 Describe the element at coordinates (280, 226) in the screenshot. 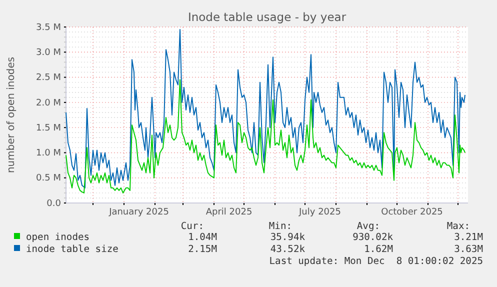

I see `text: Min:` at that location.